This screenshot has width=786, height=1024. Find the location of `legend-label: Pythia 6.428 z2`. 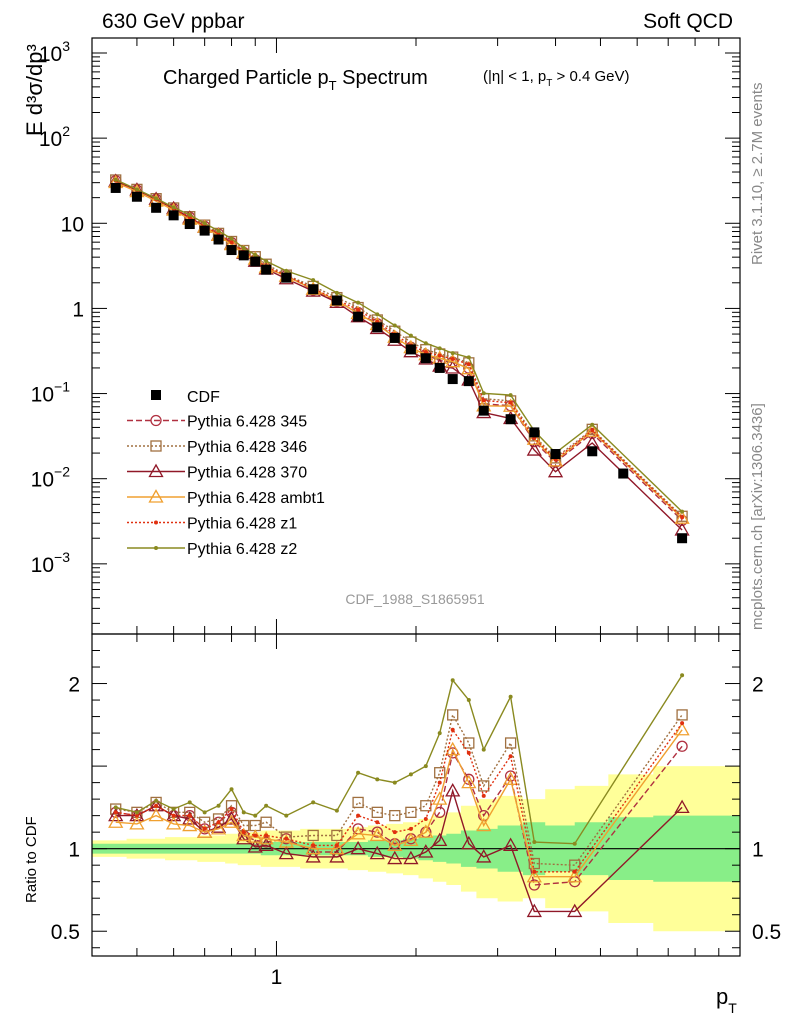

legend-label: Pythia 6.428 z2 is located at coordinates (242, 549).